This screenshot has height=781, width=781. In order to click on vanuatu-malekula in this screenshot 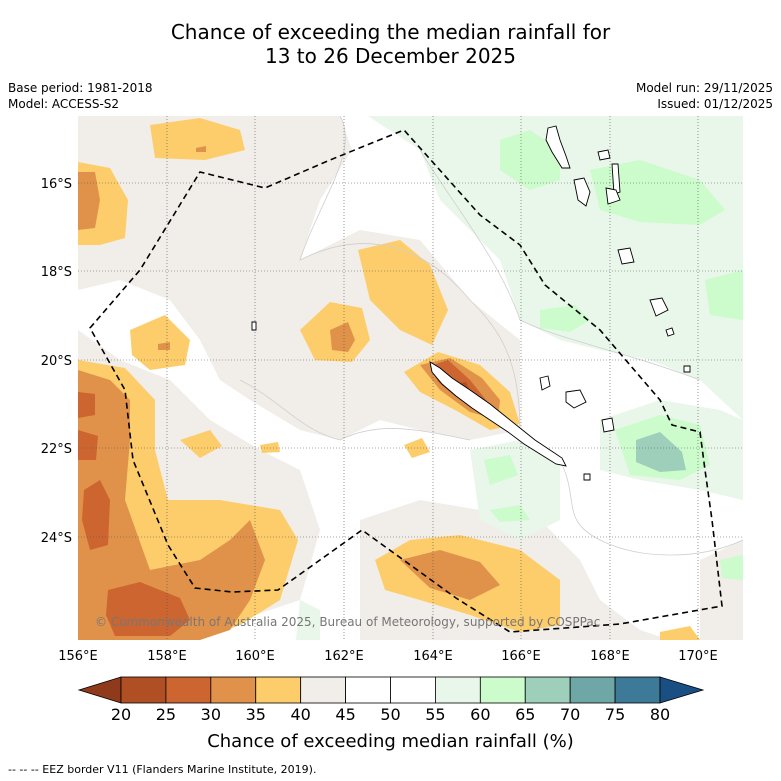, I will do `click(582, 192)`.